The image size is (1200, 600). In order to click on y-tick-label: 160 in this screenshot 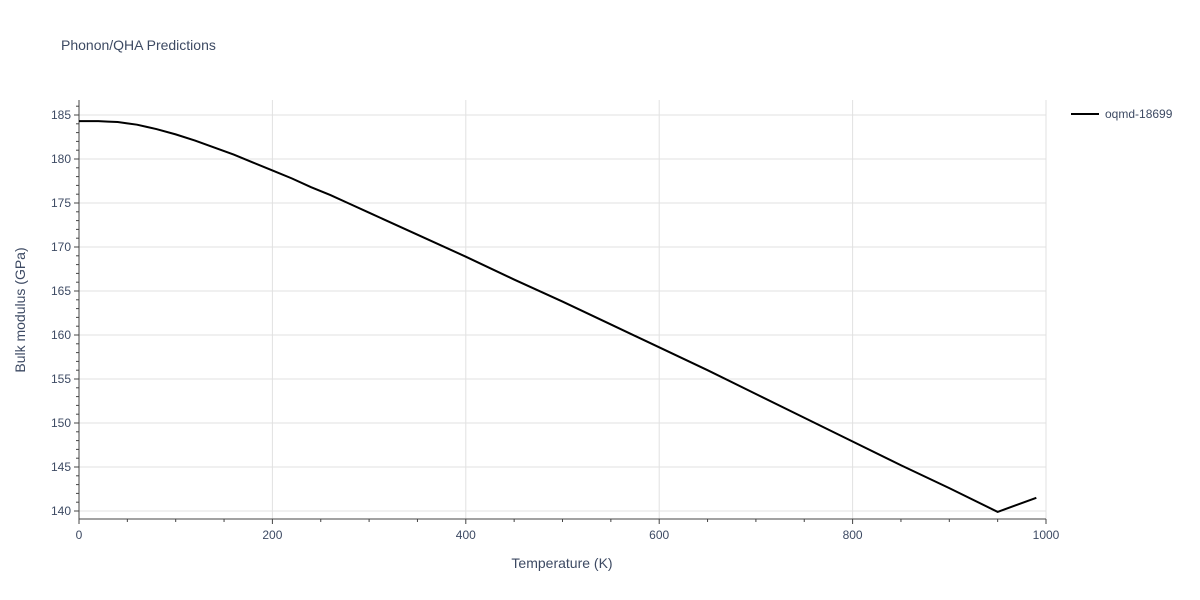, I will do `click(61, 335)`.